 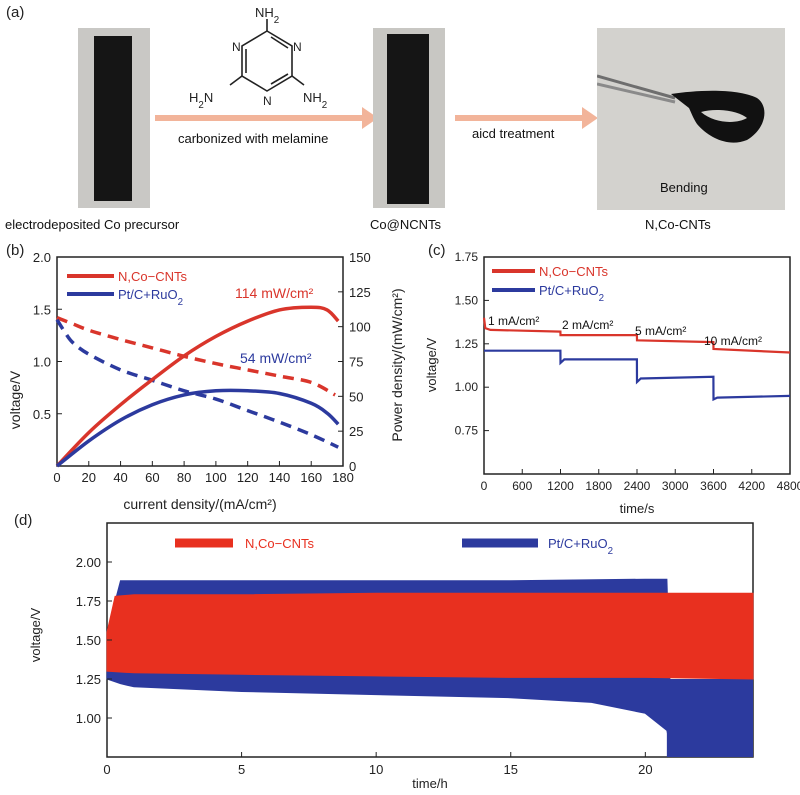 What do you see at coordinates (356, 362) in the screenshot?
I see `chart-b-ytick-right-label: 75` at bounding box center [356, 362].